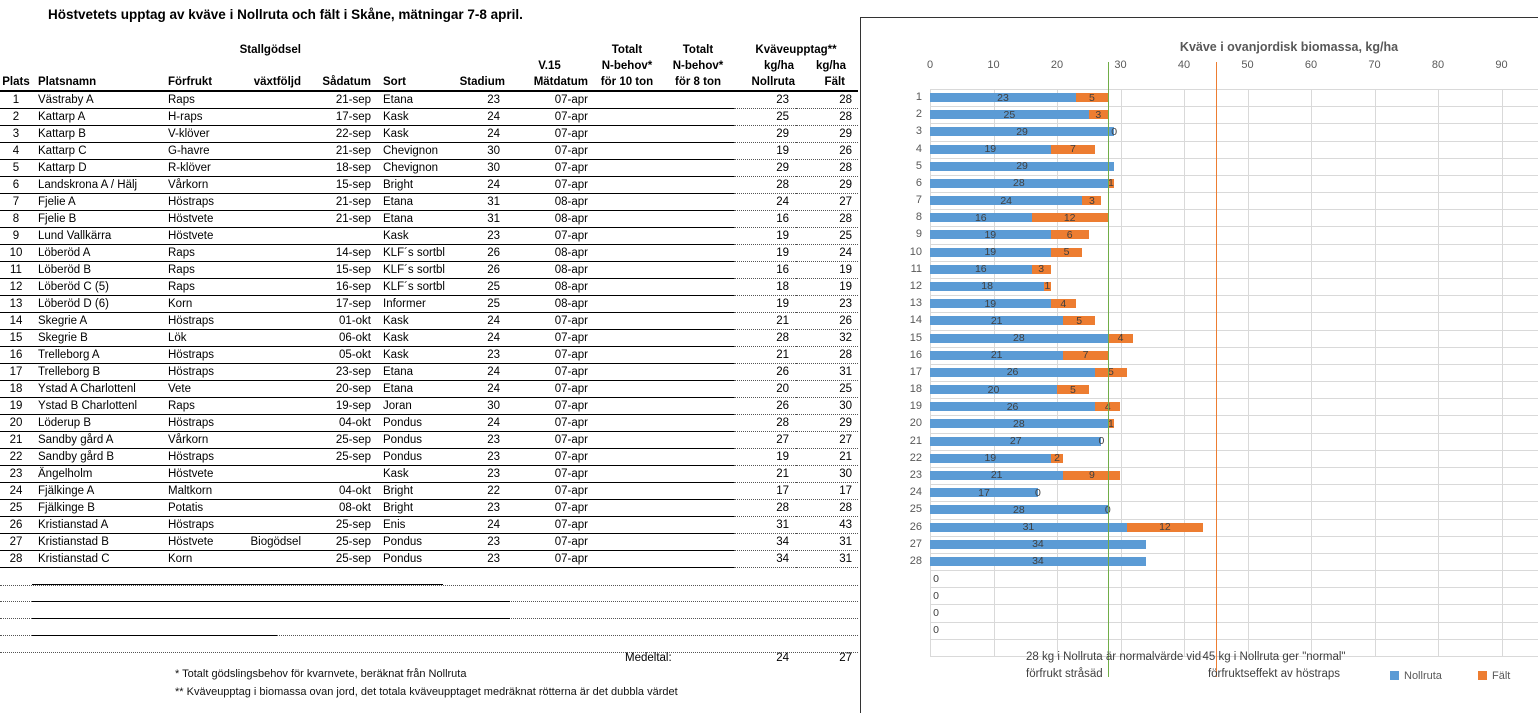  Describe the element at coordinates (827, 338) in the screenshot. I see `cell-falt: 32` at that location.